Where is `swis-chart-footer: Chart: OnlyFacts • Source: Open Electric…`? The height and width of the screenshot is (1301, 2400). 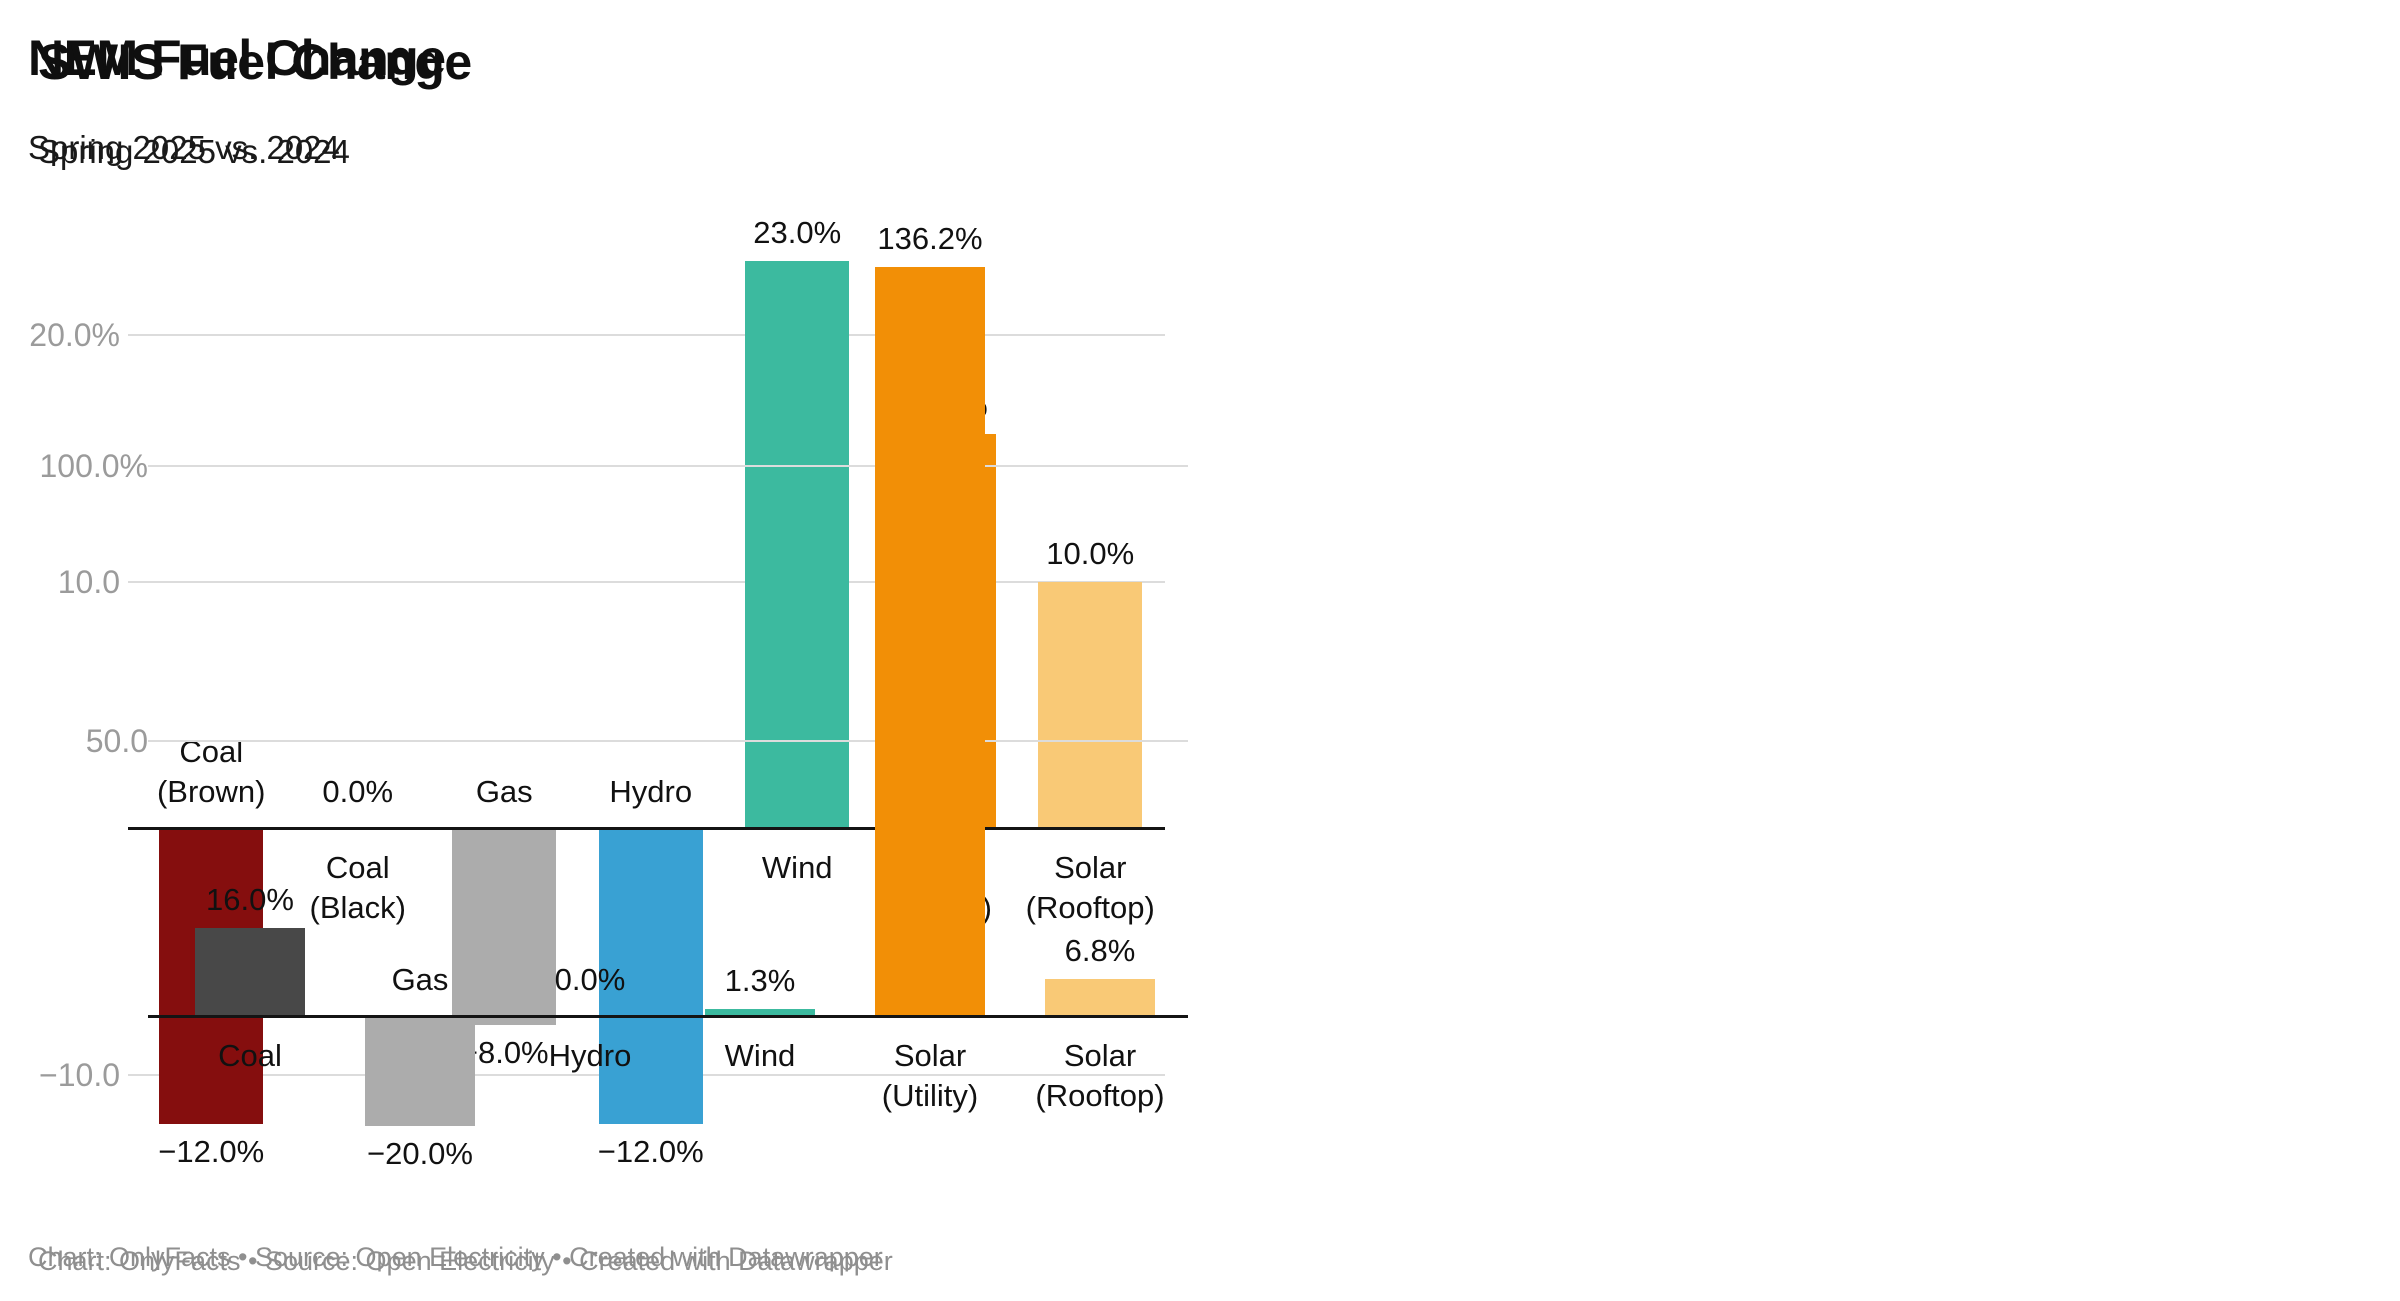 swis-chart-footer: Chart: OnlyFacts • Source: Open Electric… is located at coordinates (465, 1261).